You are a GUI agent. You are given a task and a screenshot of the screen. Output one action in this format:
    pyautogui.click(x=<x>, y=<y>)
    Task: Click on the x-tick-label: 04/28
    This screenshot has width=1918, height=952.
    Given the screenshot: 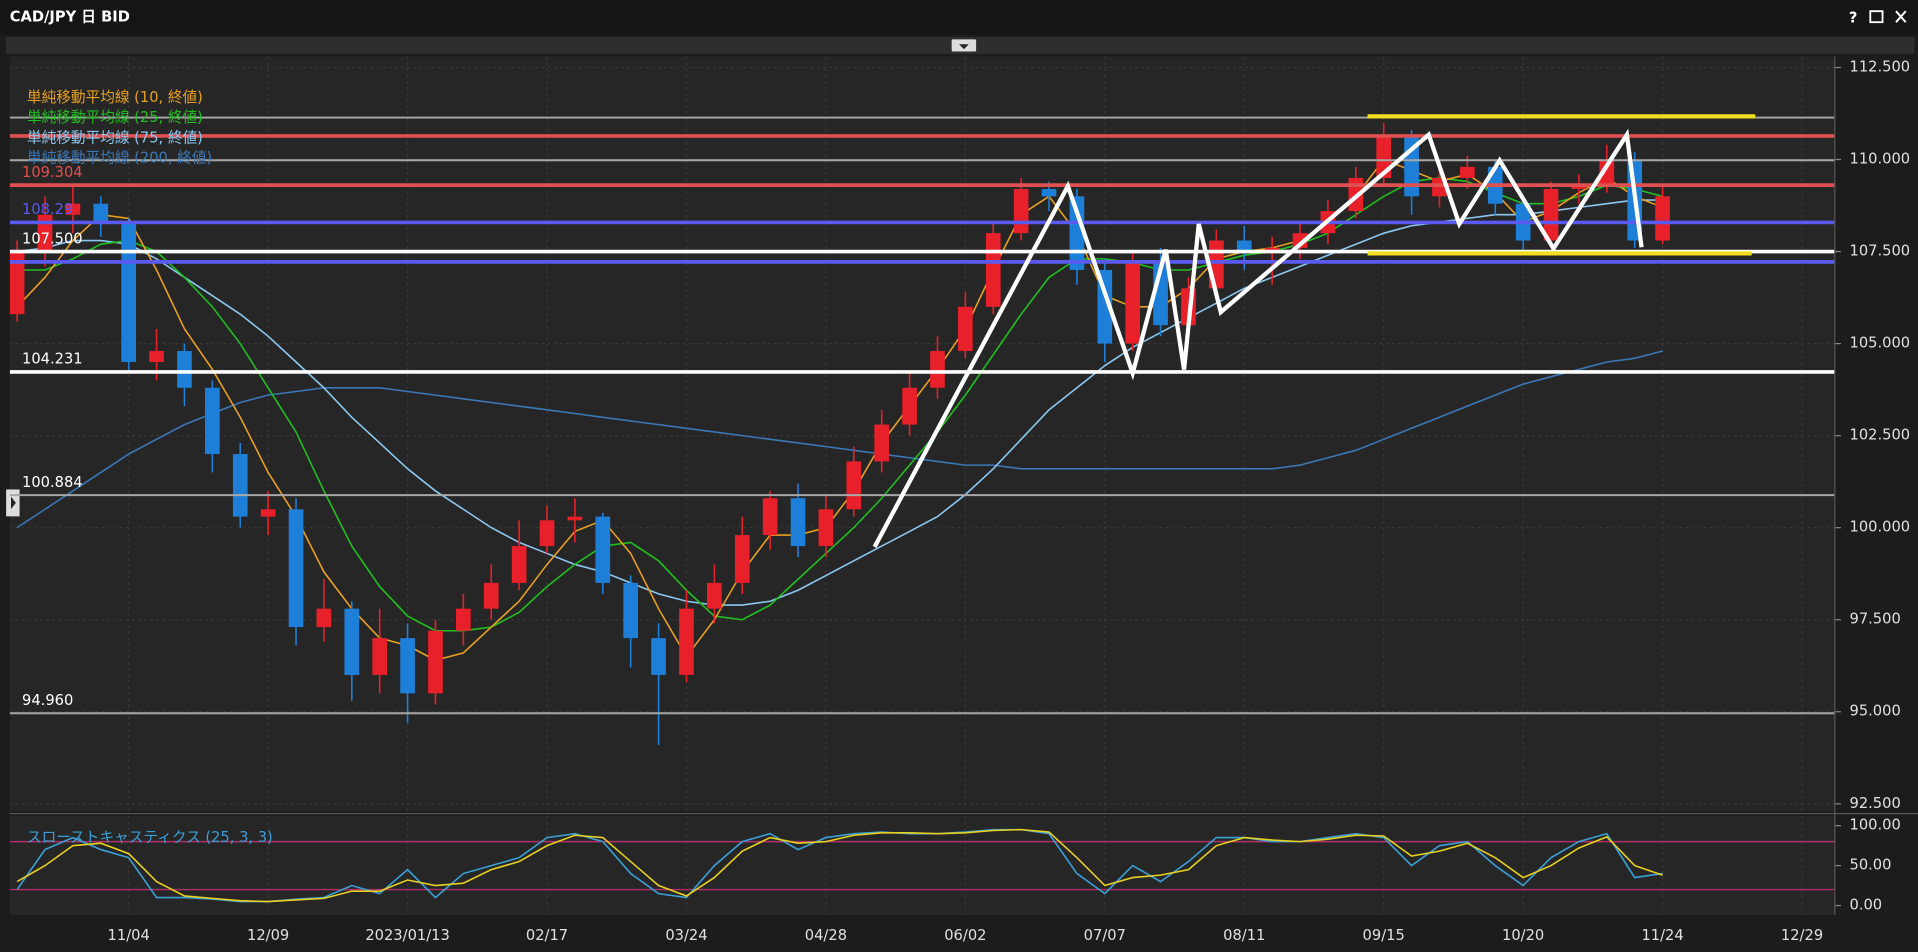 What is the action you would take?
    pyautogui.click(x=826, y=935)
    